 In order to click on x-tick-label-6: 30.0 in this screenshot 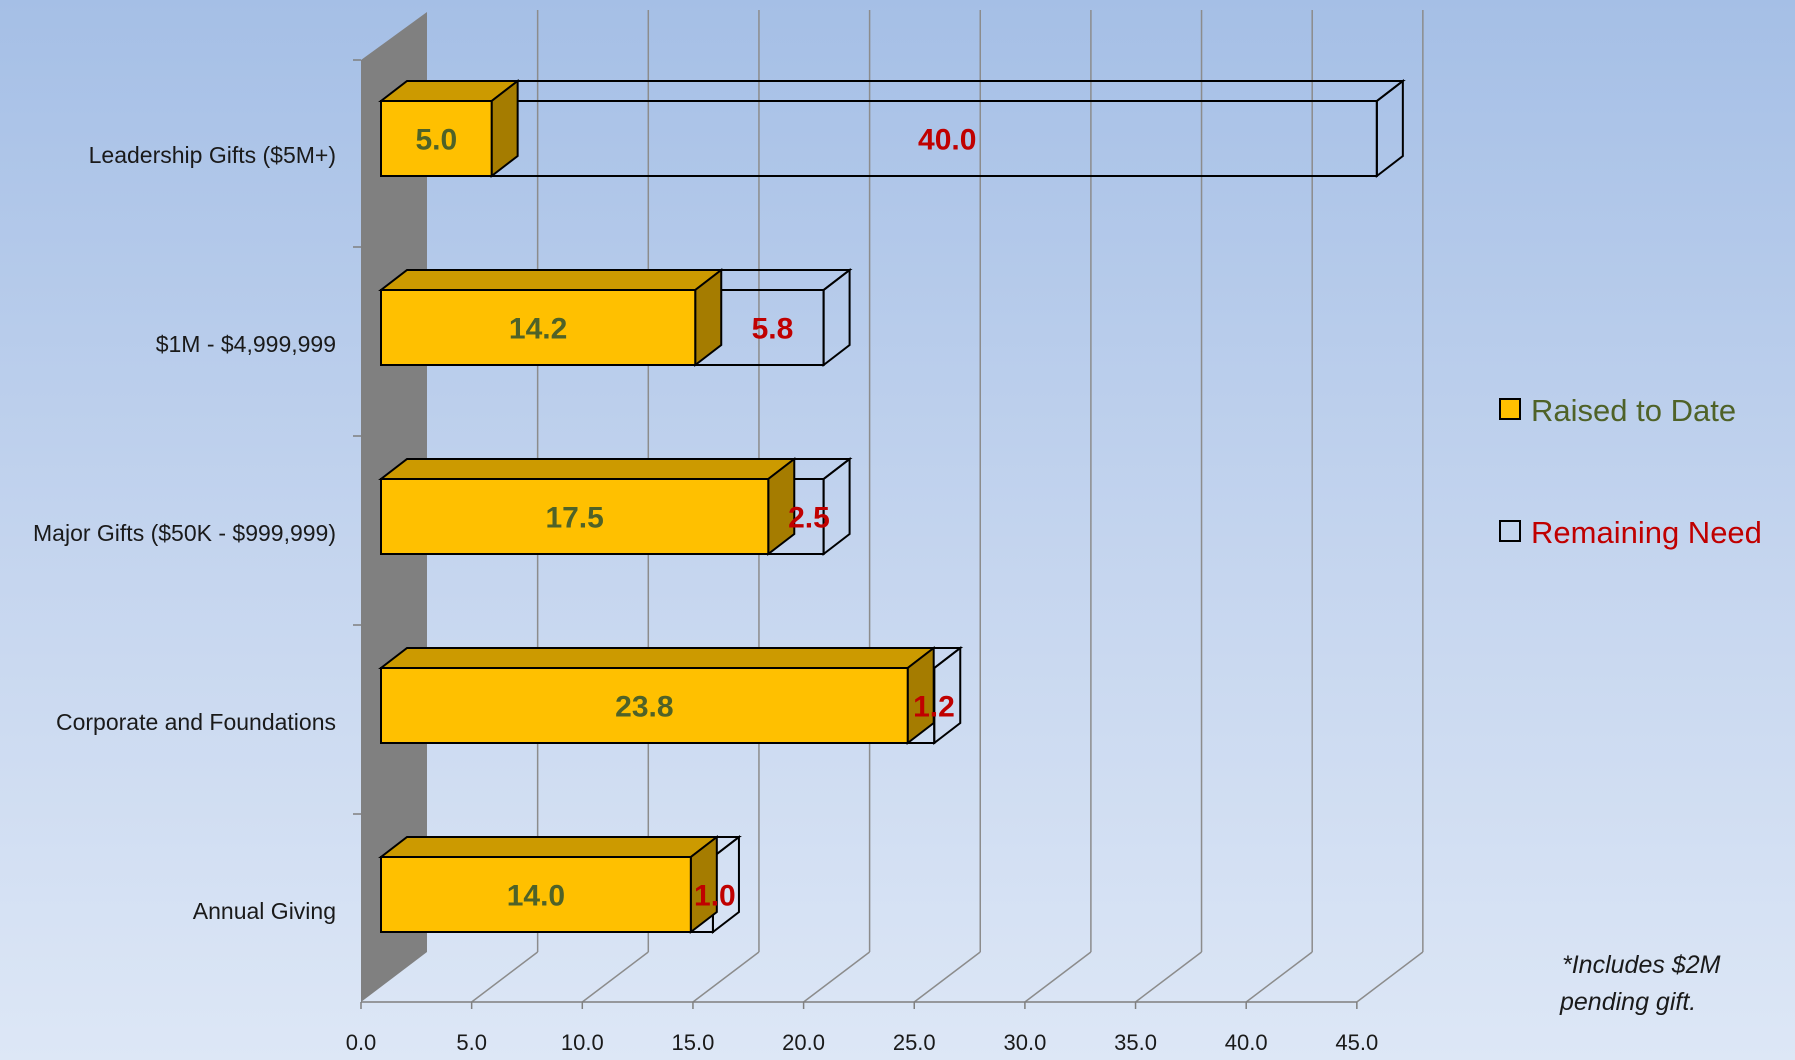, I will do `click(1024, 1042)`.